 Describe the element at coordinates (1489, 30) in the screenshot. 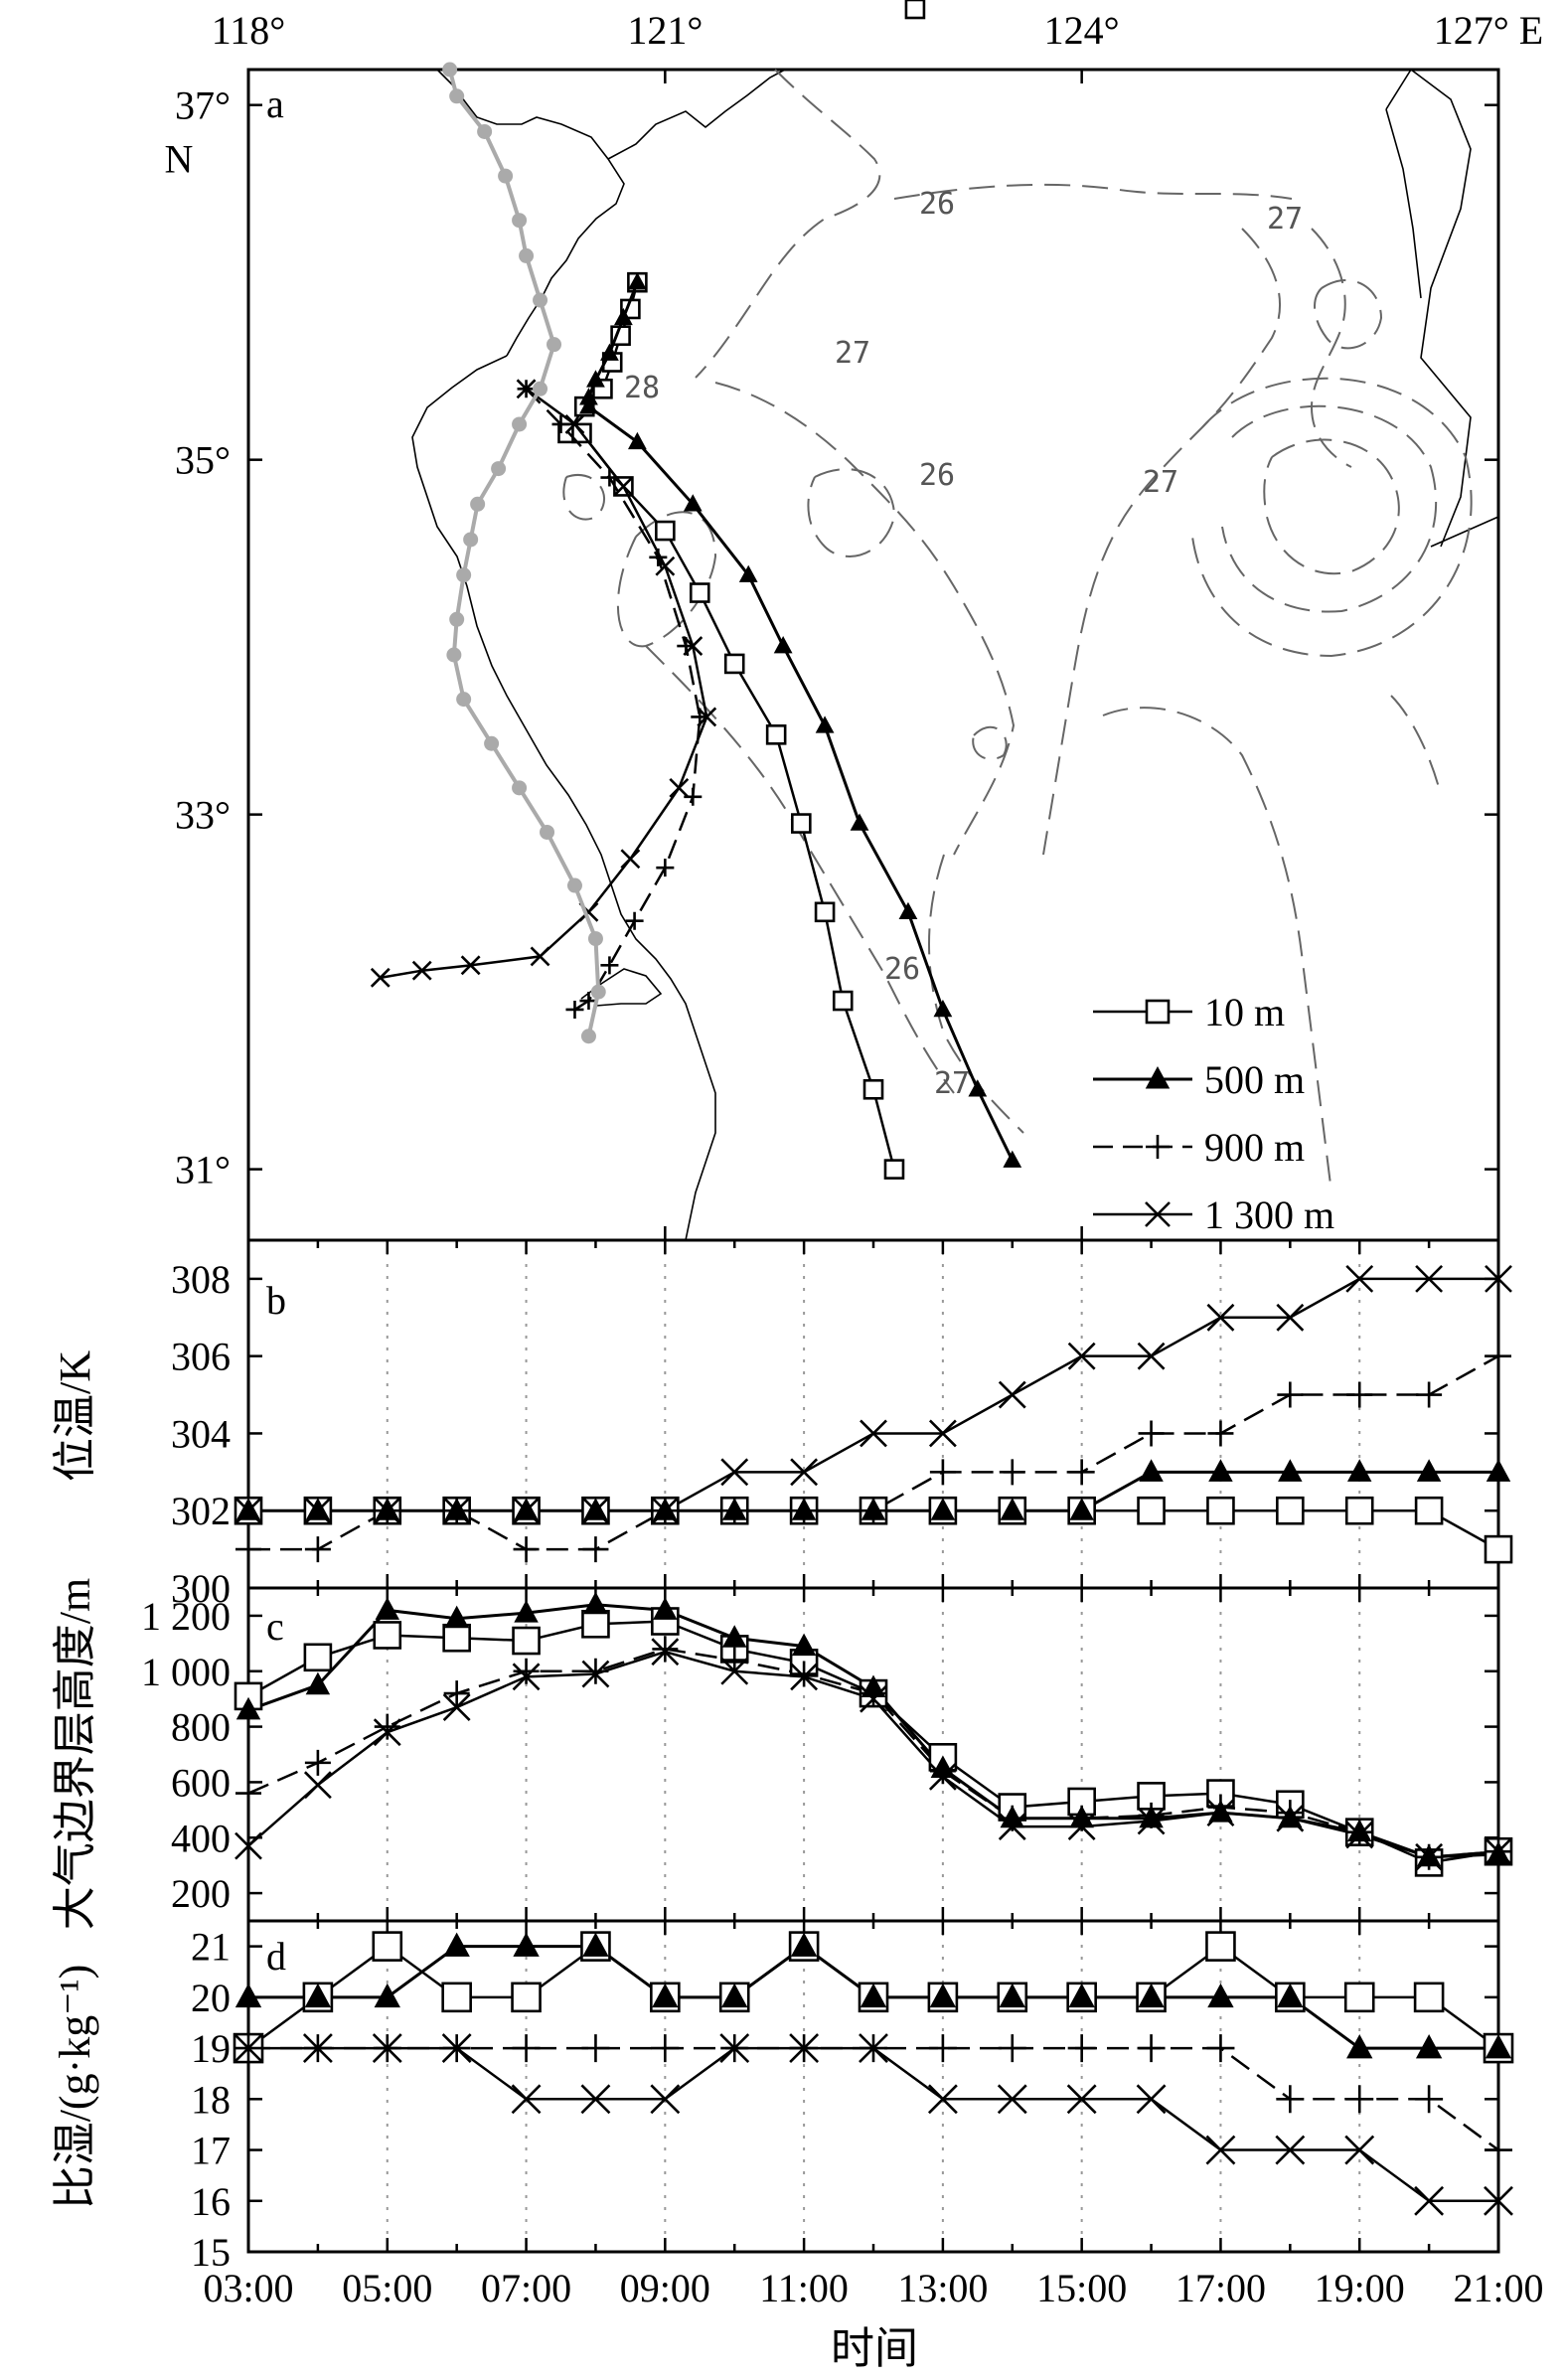

I see `x-tick-label-a: 127° E` at that location.